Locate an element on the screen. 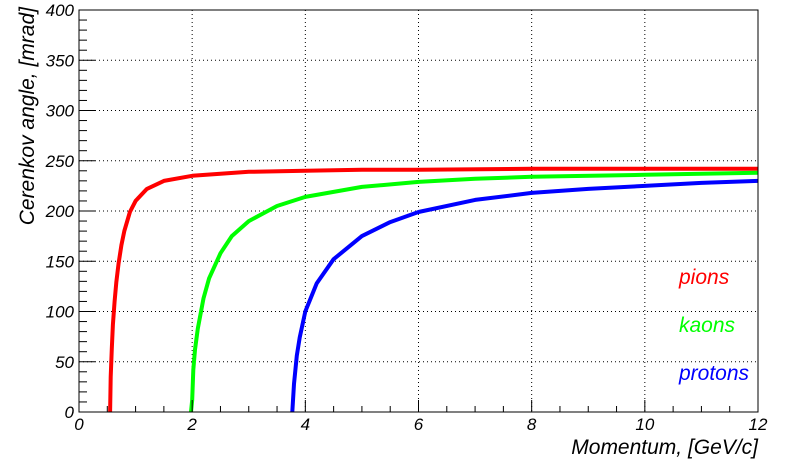  x-tick-label: 6 is located at coordinates (419, 424).